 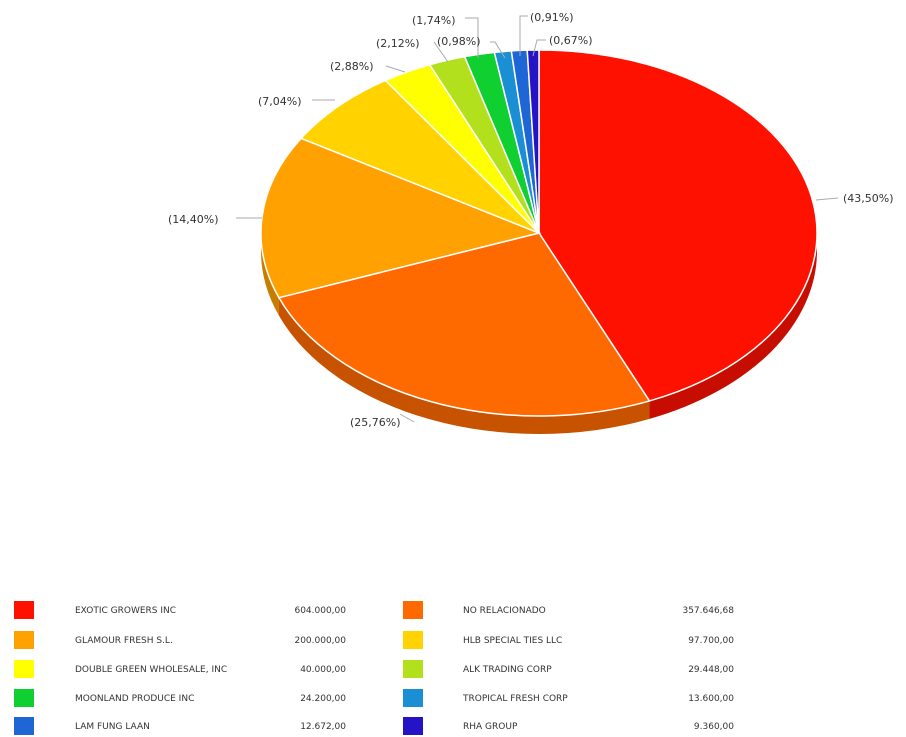 What do you see at coordinates (375, 422) in the screenshot?
I see `slice-percent-label: (25,76%)` at bounding box center [375, 422].